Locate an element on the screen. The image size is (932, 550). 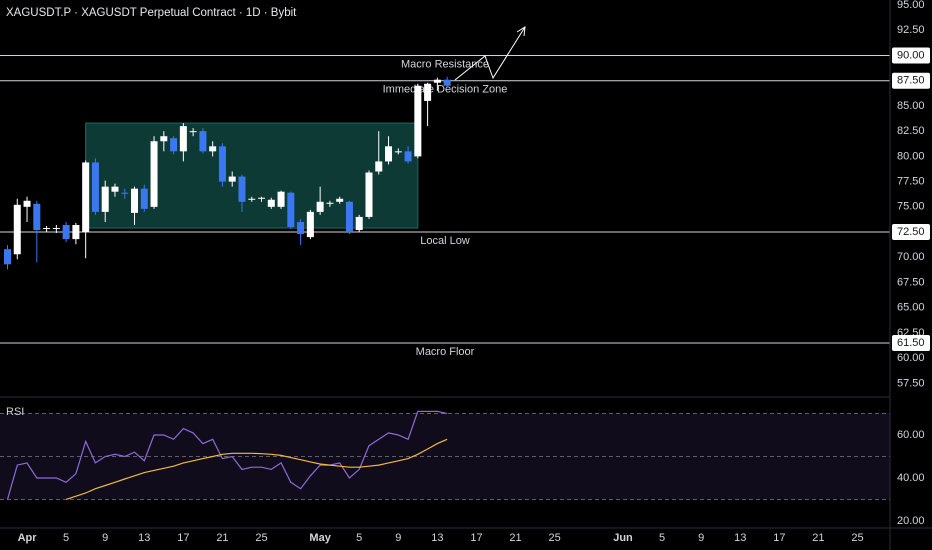
rsi-tick-label: 20.00 is located at coordinates (911, 521).